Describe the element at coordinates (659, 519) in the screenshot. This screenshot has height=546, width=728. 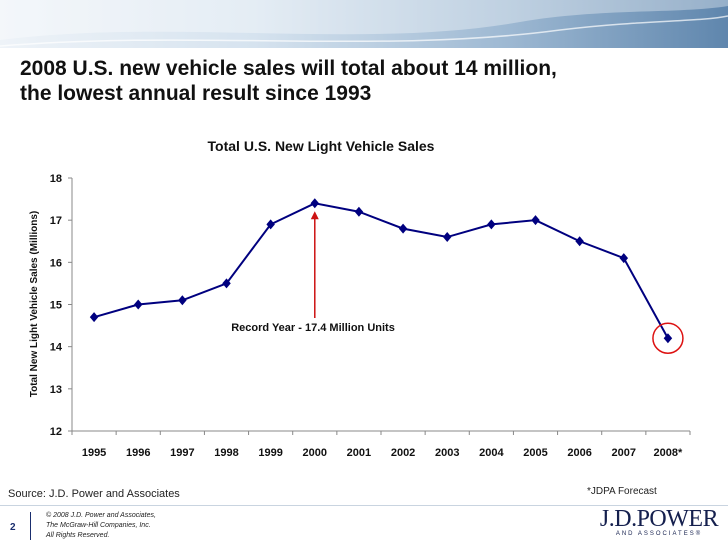
I see `logo-wordmark: J.D.POWER` at that location.